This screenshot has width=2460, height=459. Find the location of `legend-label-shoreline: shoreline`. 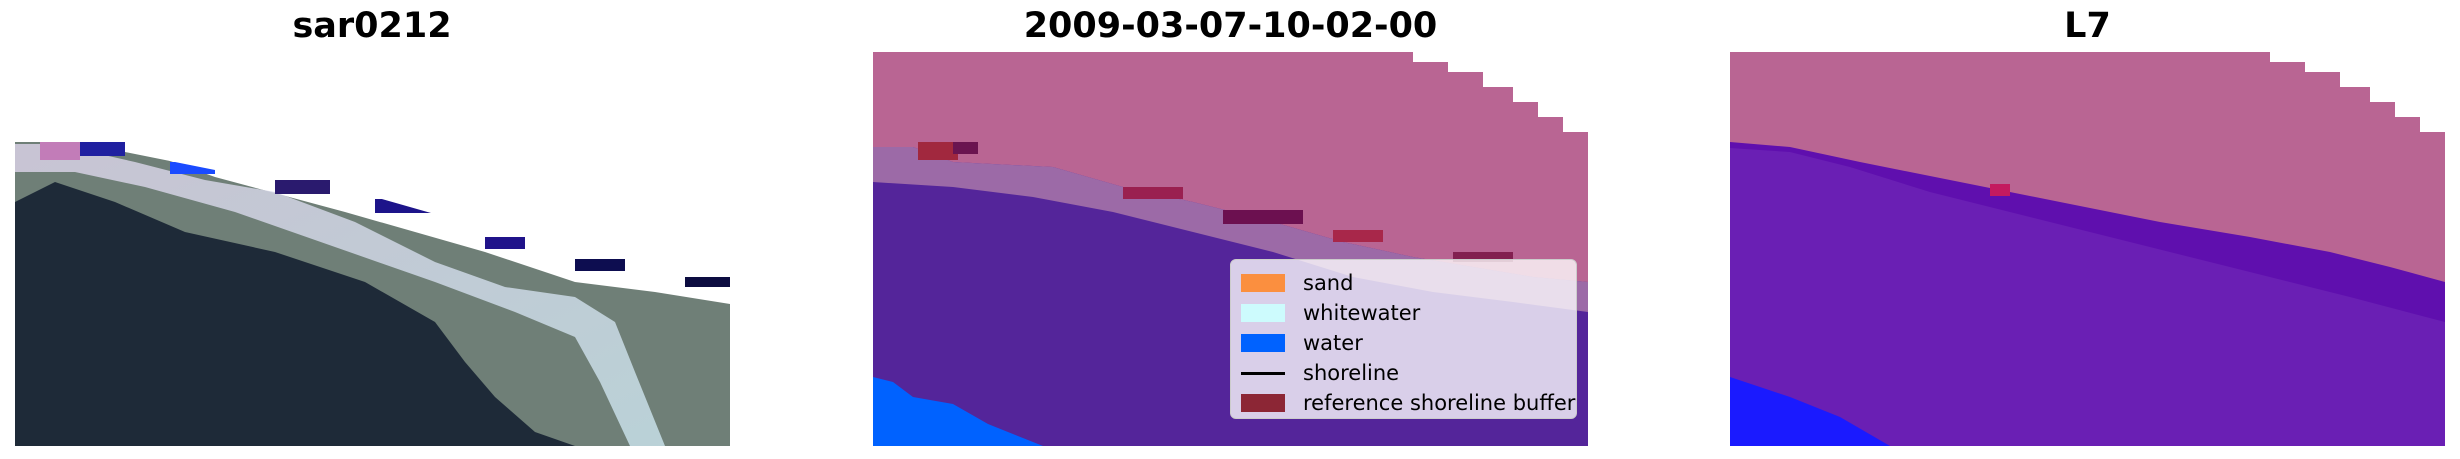

legend-label-shoreline: shoreline is located at coordinates (1351, 373).